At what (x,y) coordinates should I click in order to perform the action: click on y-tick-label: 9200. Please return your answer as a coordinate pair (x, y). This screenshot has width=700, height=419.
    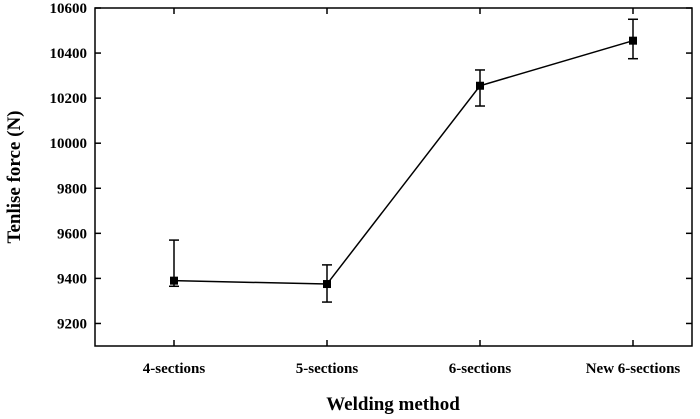
    Looking at the image, I should click on (72, 324).